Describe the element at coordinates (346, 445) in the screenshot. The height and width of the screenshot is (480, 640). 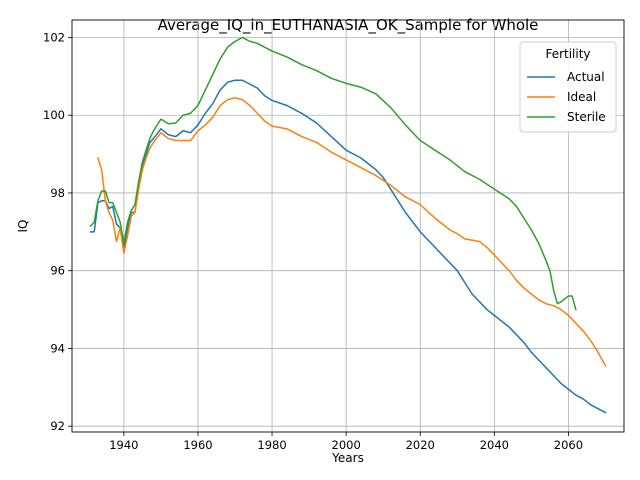
I see `x-tick-label: 2000` at that location.